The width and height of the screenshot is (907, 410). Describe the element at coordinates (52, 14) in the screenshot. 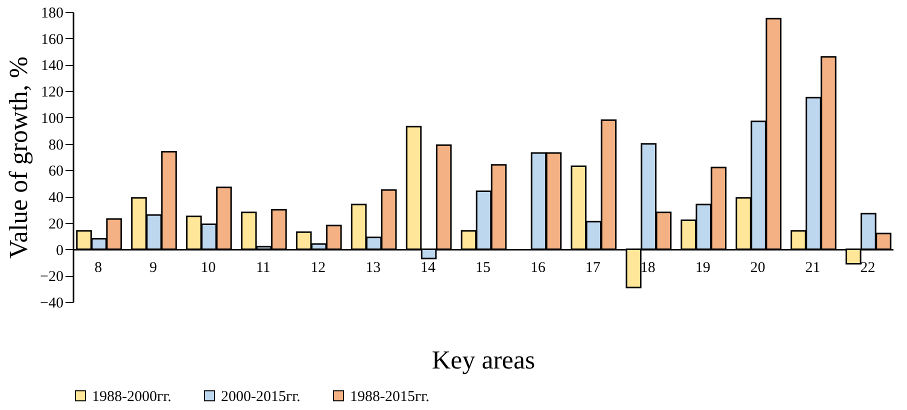

I see `y-tick-label: 180` at that location.